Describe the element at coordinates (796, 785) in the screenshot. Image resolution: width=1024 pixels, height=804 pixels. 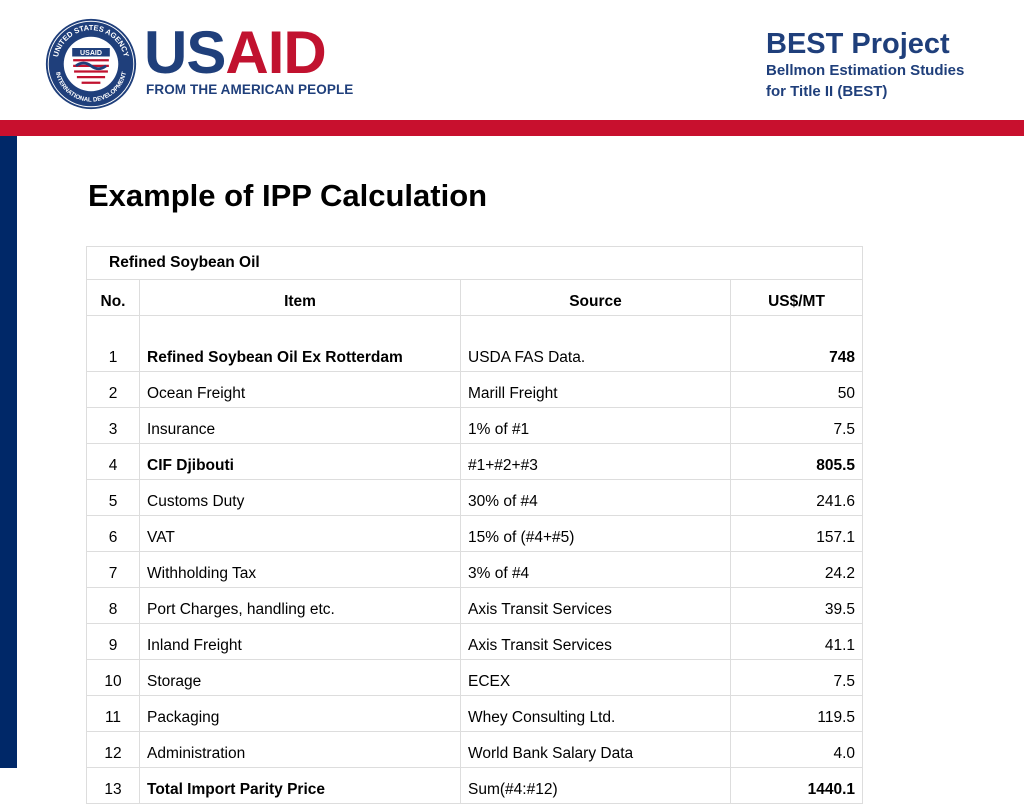
I see `row-value: 1440.1` at that location.